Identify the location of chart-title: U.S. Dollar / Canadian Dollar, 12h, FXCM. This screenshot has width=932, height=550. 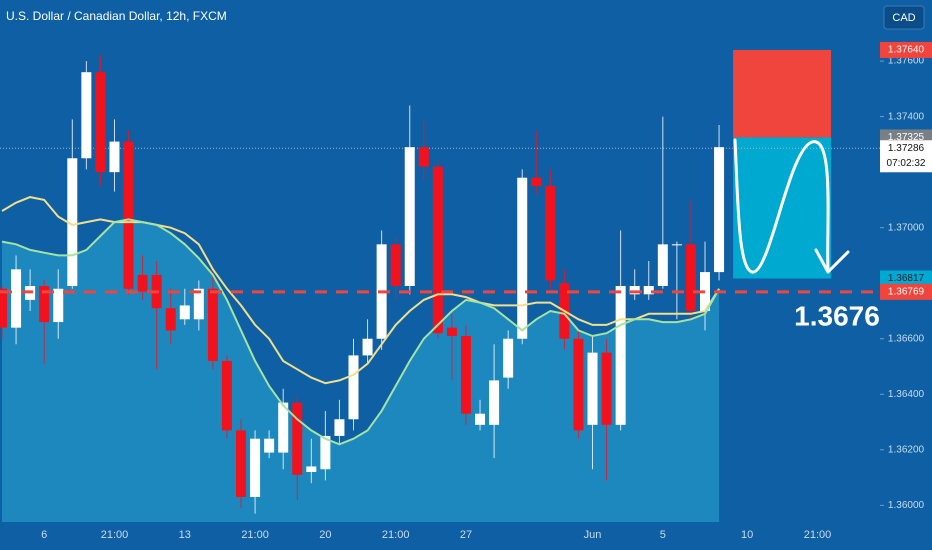
(116, 16).